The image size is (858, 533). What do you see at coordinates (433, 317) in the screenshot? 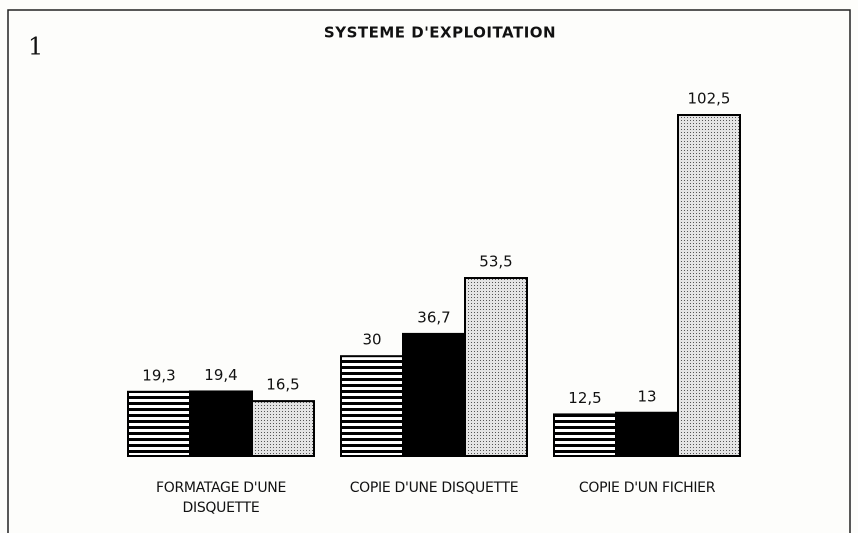
I see `value-label: 36,7` at bounding box center [433, 317].